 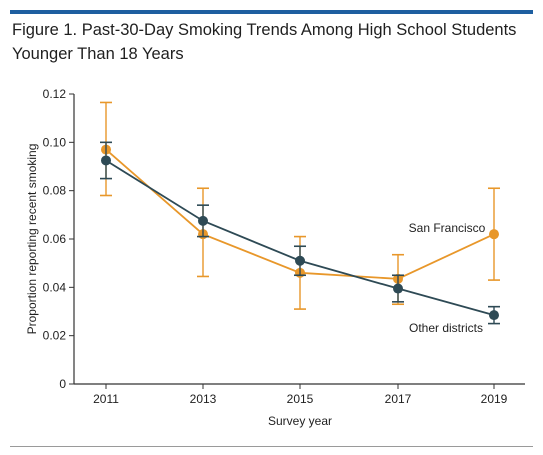 I want to click on y-tick-label: 0.04, so click(x=55, y=287).